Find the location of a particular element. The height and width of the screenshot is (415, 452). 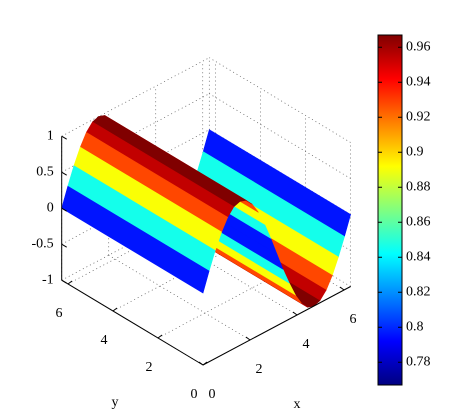

x-tick-label: 4 is located at coordinates (306, 344).